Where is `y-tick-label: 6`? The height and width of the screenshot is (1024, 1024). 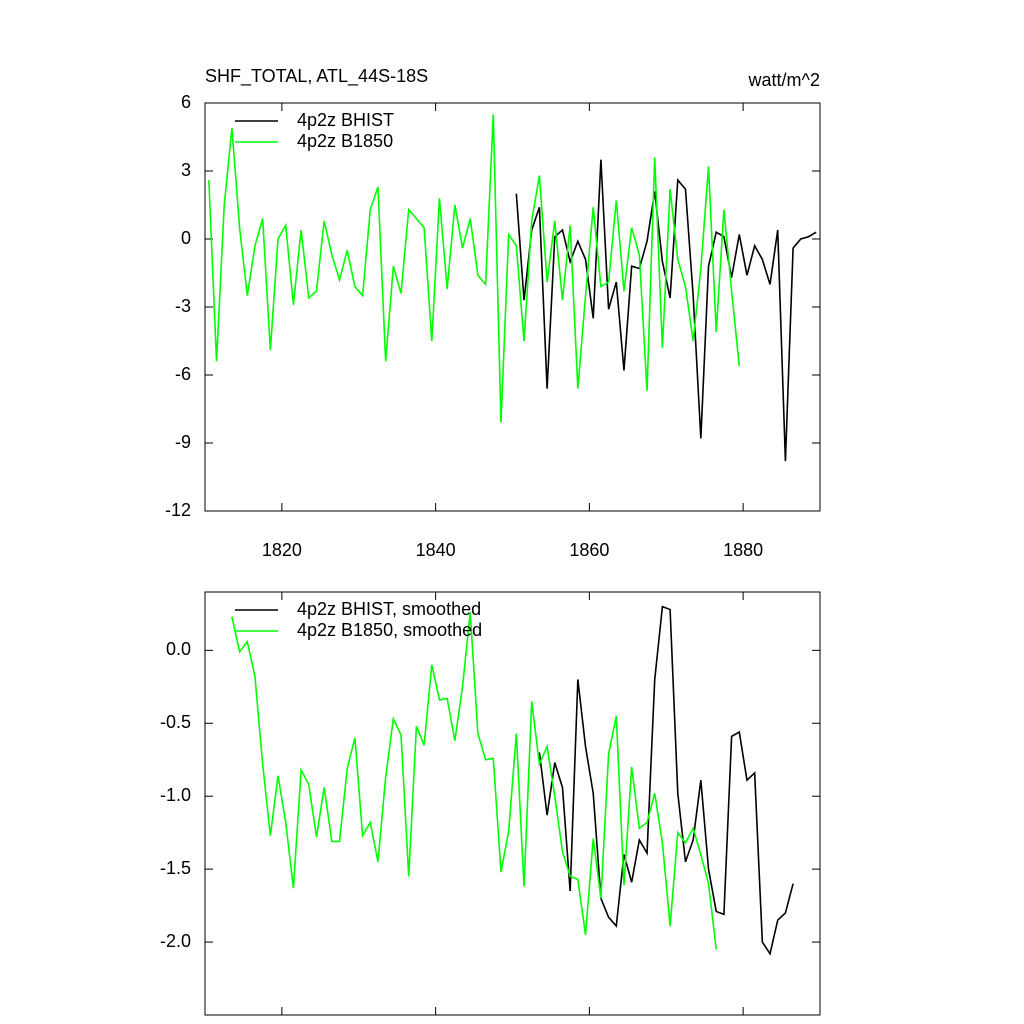
y-tick-label: 6 is located at coordinates (186, 102).